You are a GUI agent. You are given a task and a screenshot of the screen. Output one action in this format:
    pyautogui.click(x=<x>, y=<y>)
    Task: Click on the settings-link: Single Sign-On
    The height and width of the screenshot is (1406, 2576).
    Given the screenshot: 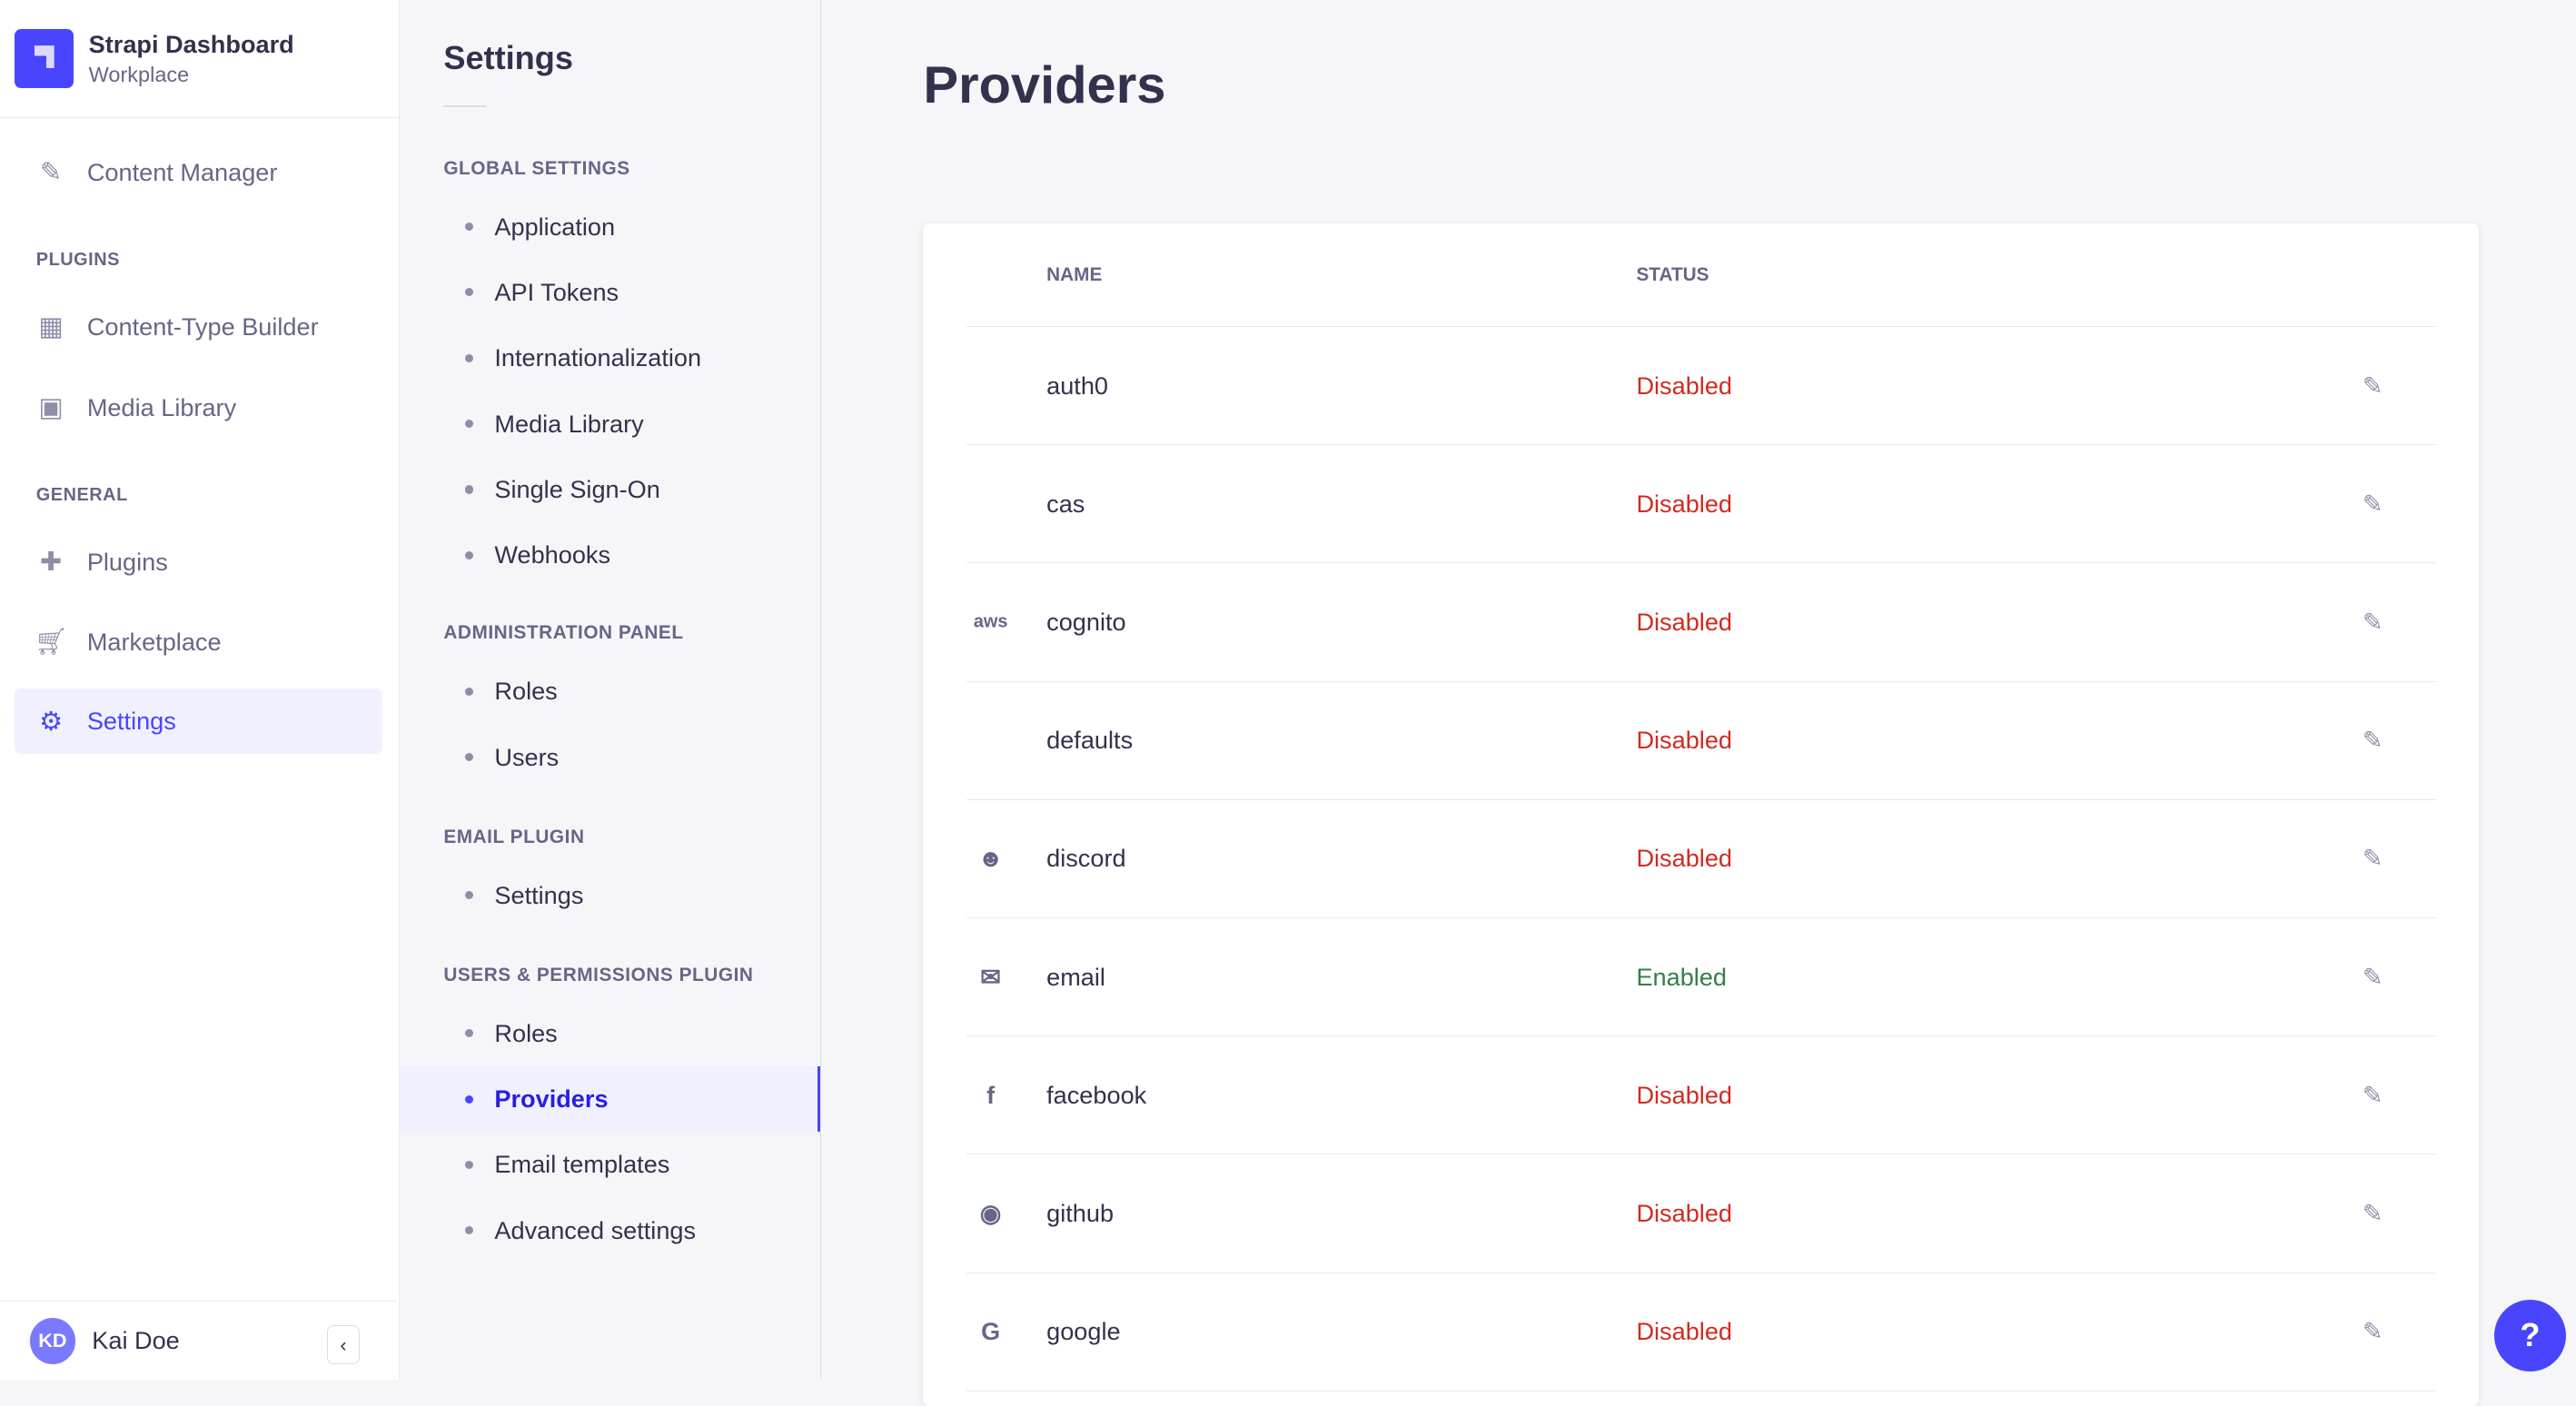 What is the action you would take?
    pyautogui.click(x=610, y=489)
    